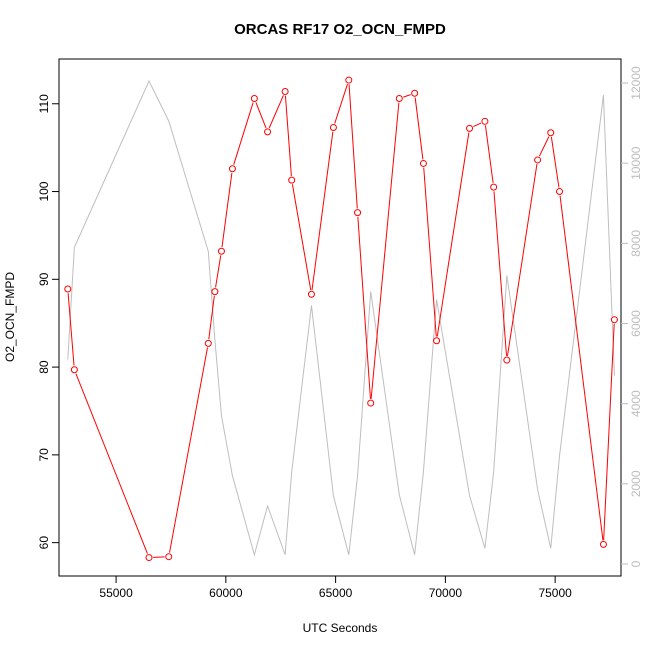 The width and height of the screenshot is (650, 650). Describe the element at coordinates (636, 83) in the screenshot. I see `secondary-y-tick-label: 12000` at that location.